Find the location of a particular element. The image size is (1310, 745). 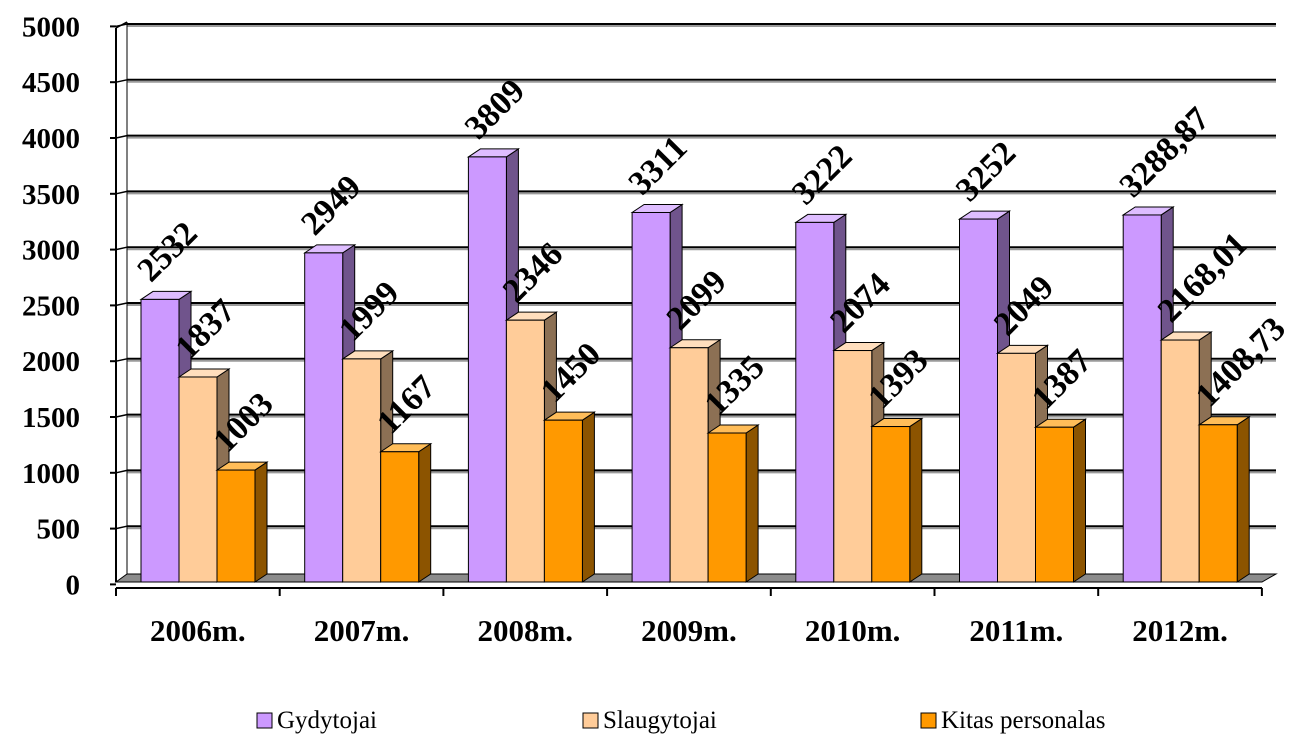

legend: Gydytojai Slaugytojai Kitas personalas is located at coordinates (681, 720).